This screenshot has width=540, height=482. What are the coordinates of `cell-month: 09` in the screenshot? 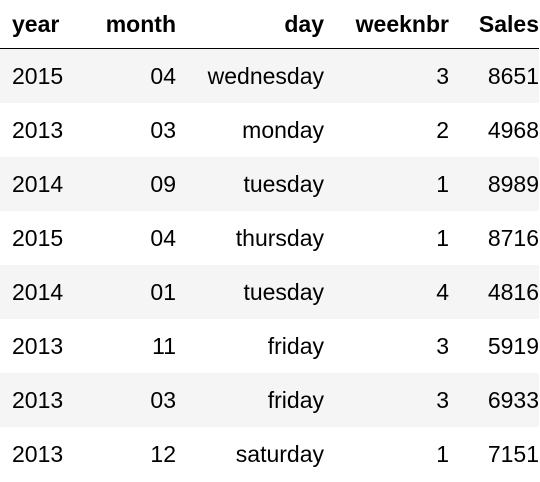 It's located at (127, 184).